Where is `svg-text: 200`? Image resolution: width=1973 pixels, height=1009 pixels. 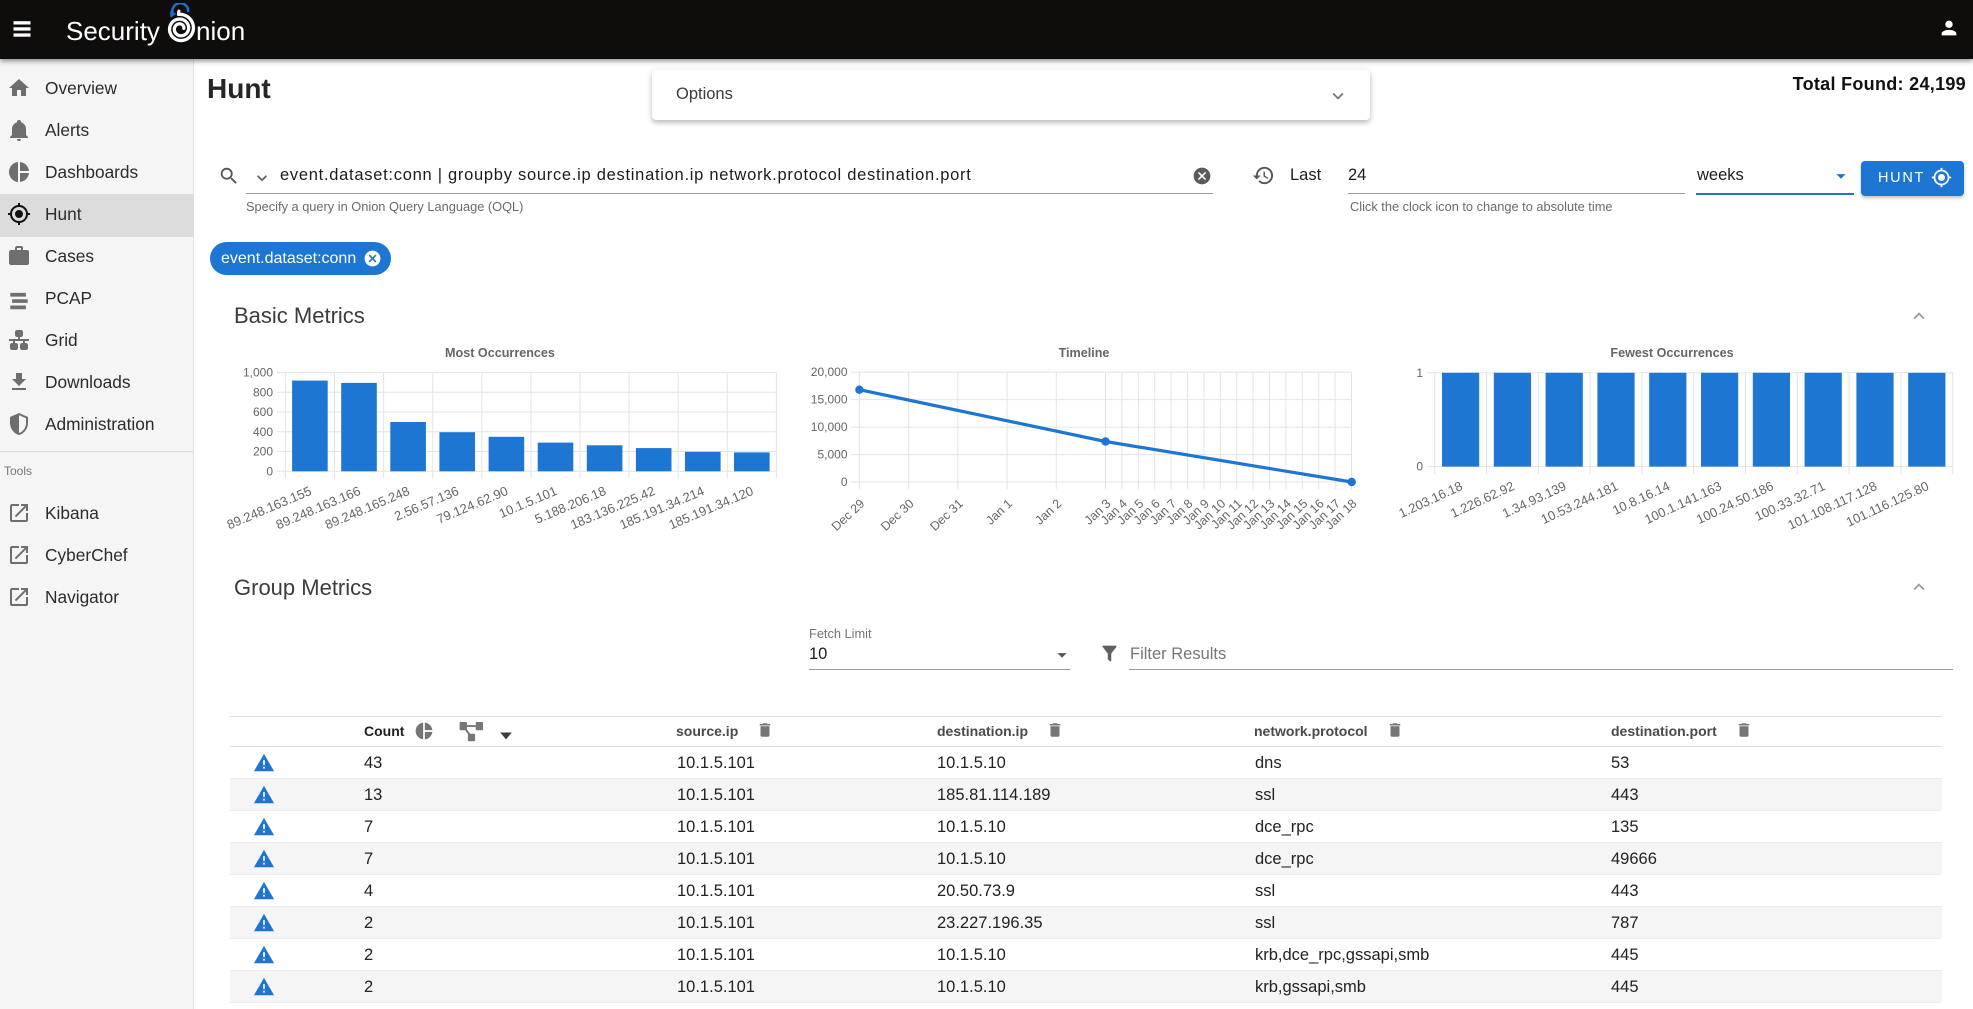 svg-text: 200 is located at coordinates (263, 452).